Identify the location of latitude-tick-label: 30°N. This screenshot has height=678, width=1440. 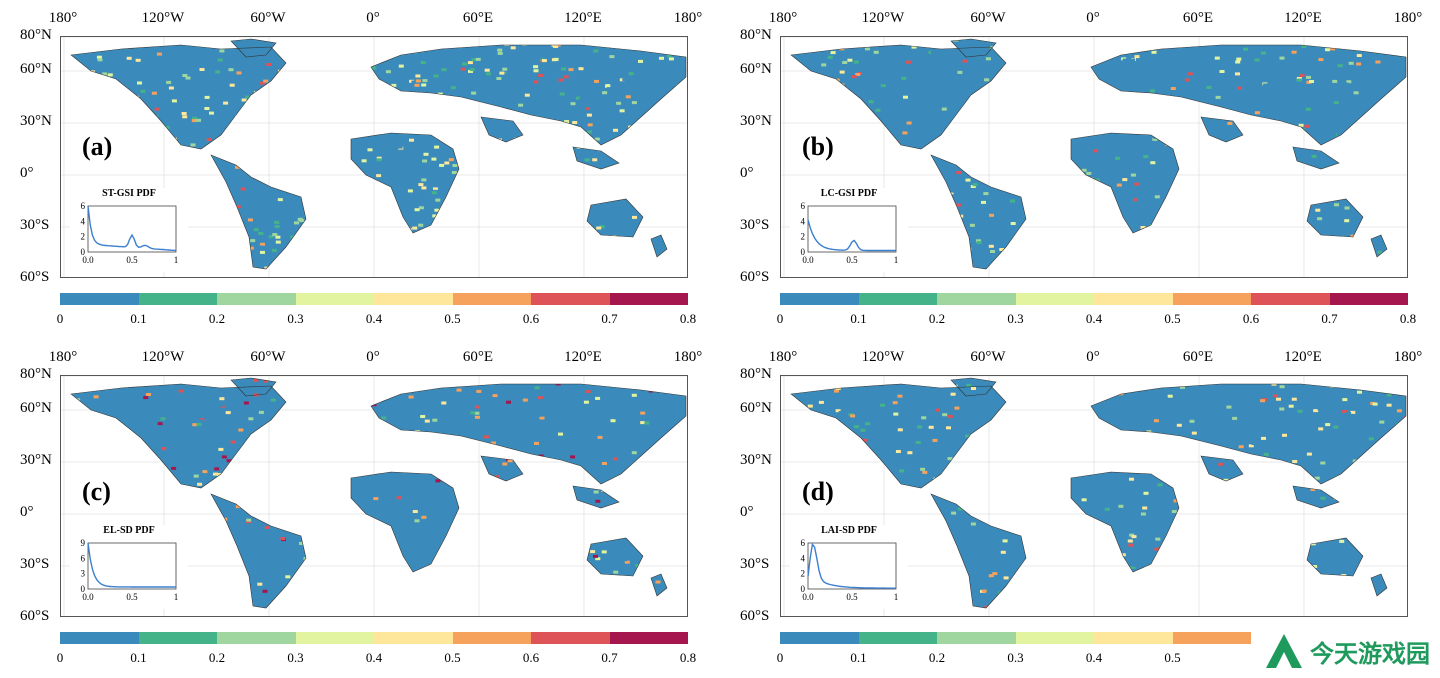
(36, 121).